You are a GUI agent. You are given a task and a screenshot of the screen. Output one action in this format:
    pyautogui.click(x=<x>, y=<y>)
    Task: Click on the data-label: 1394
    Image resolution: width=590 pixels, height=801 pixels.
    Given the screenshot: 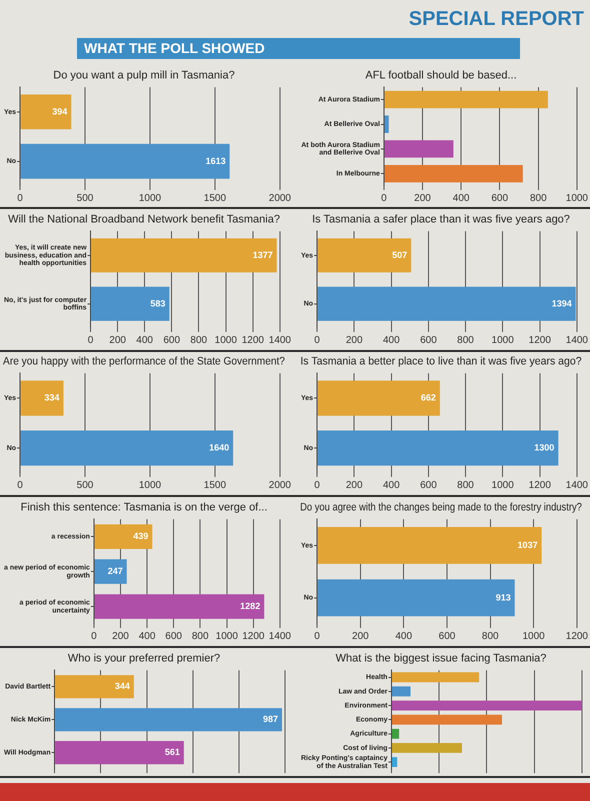 What is the action you would take?
    pyautogui.click(x=562, y=303)
    